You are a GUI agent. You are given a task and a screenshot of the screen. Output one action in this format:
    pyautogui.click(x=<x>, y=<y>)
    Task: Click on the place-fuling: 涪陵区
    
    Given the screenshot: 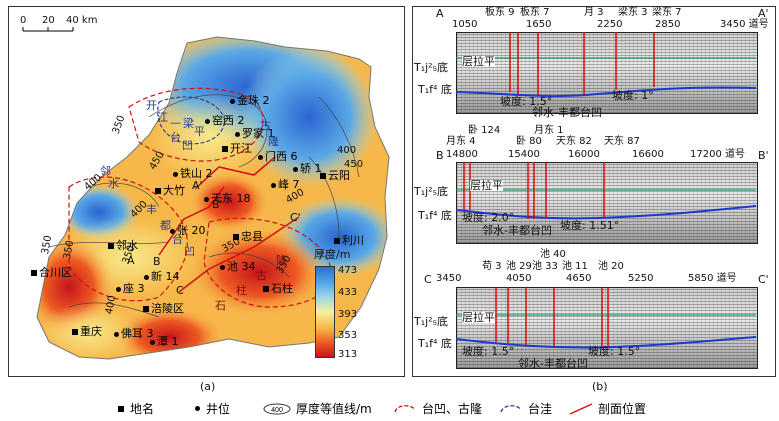 What is the action you would take?
    pyautogui.click(x=163, y=308)
    